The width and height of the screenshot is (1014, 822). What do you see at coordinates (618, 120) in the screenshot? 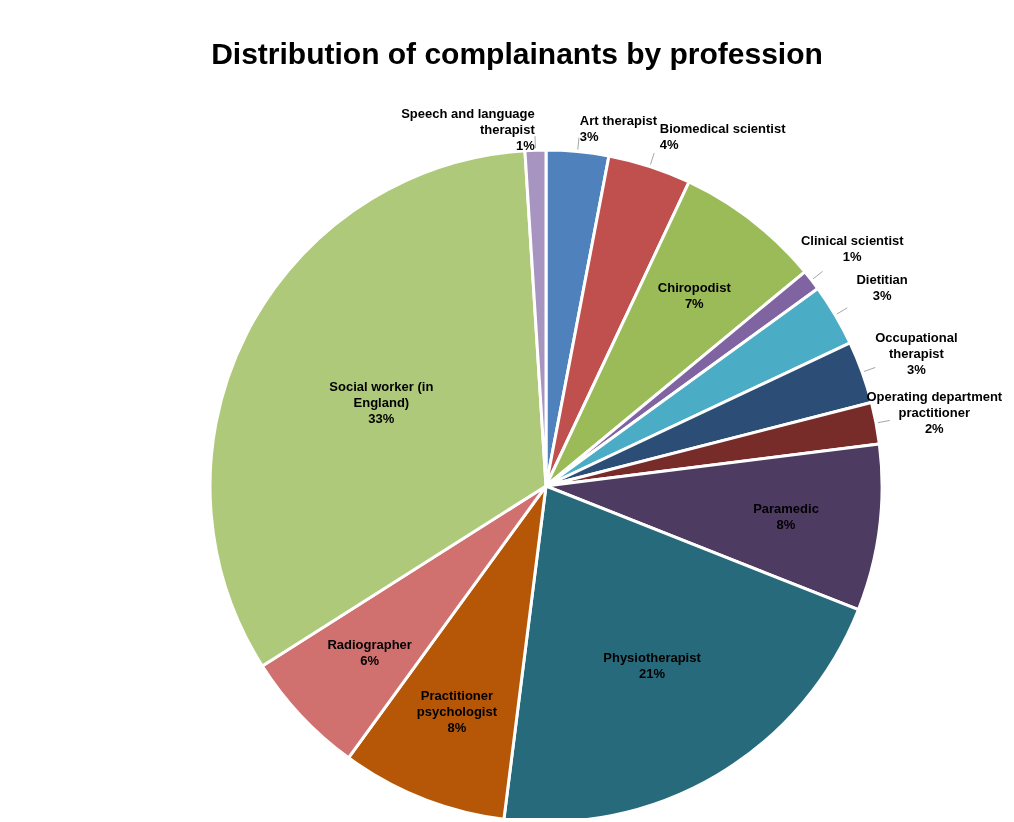
I see `slice-label: Art therapist` at bounding box center [618, 120].